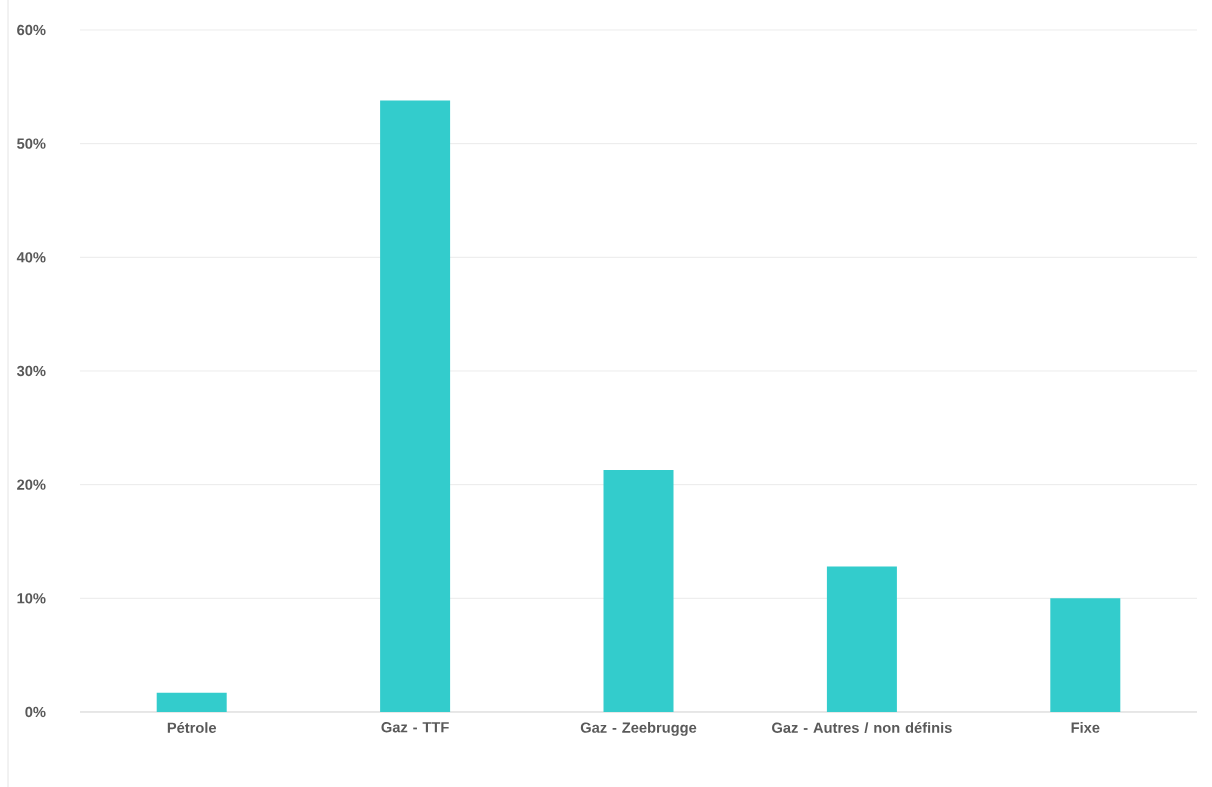  Describe the element at coordinates (31, 484) in the screenshot. I see `y-tick-label: 20%` at that location.